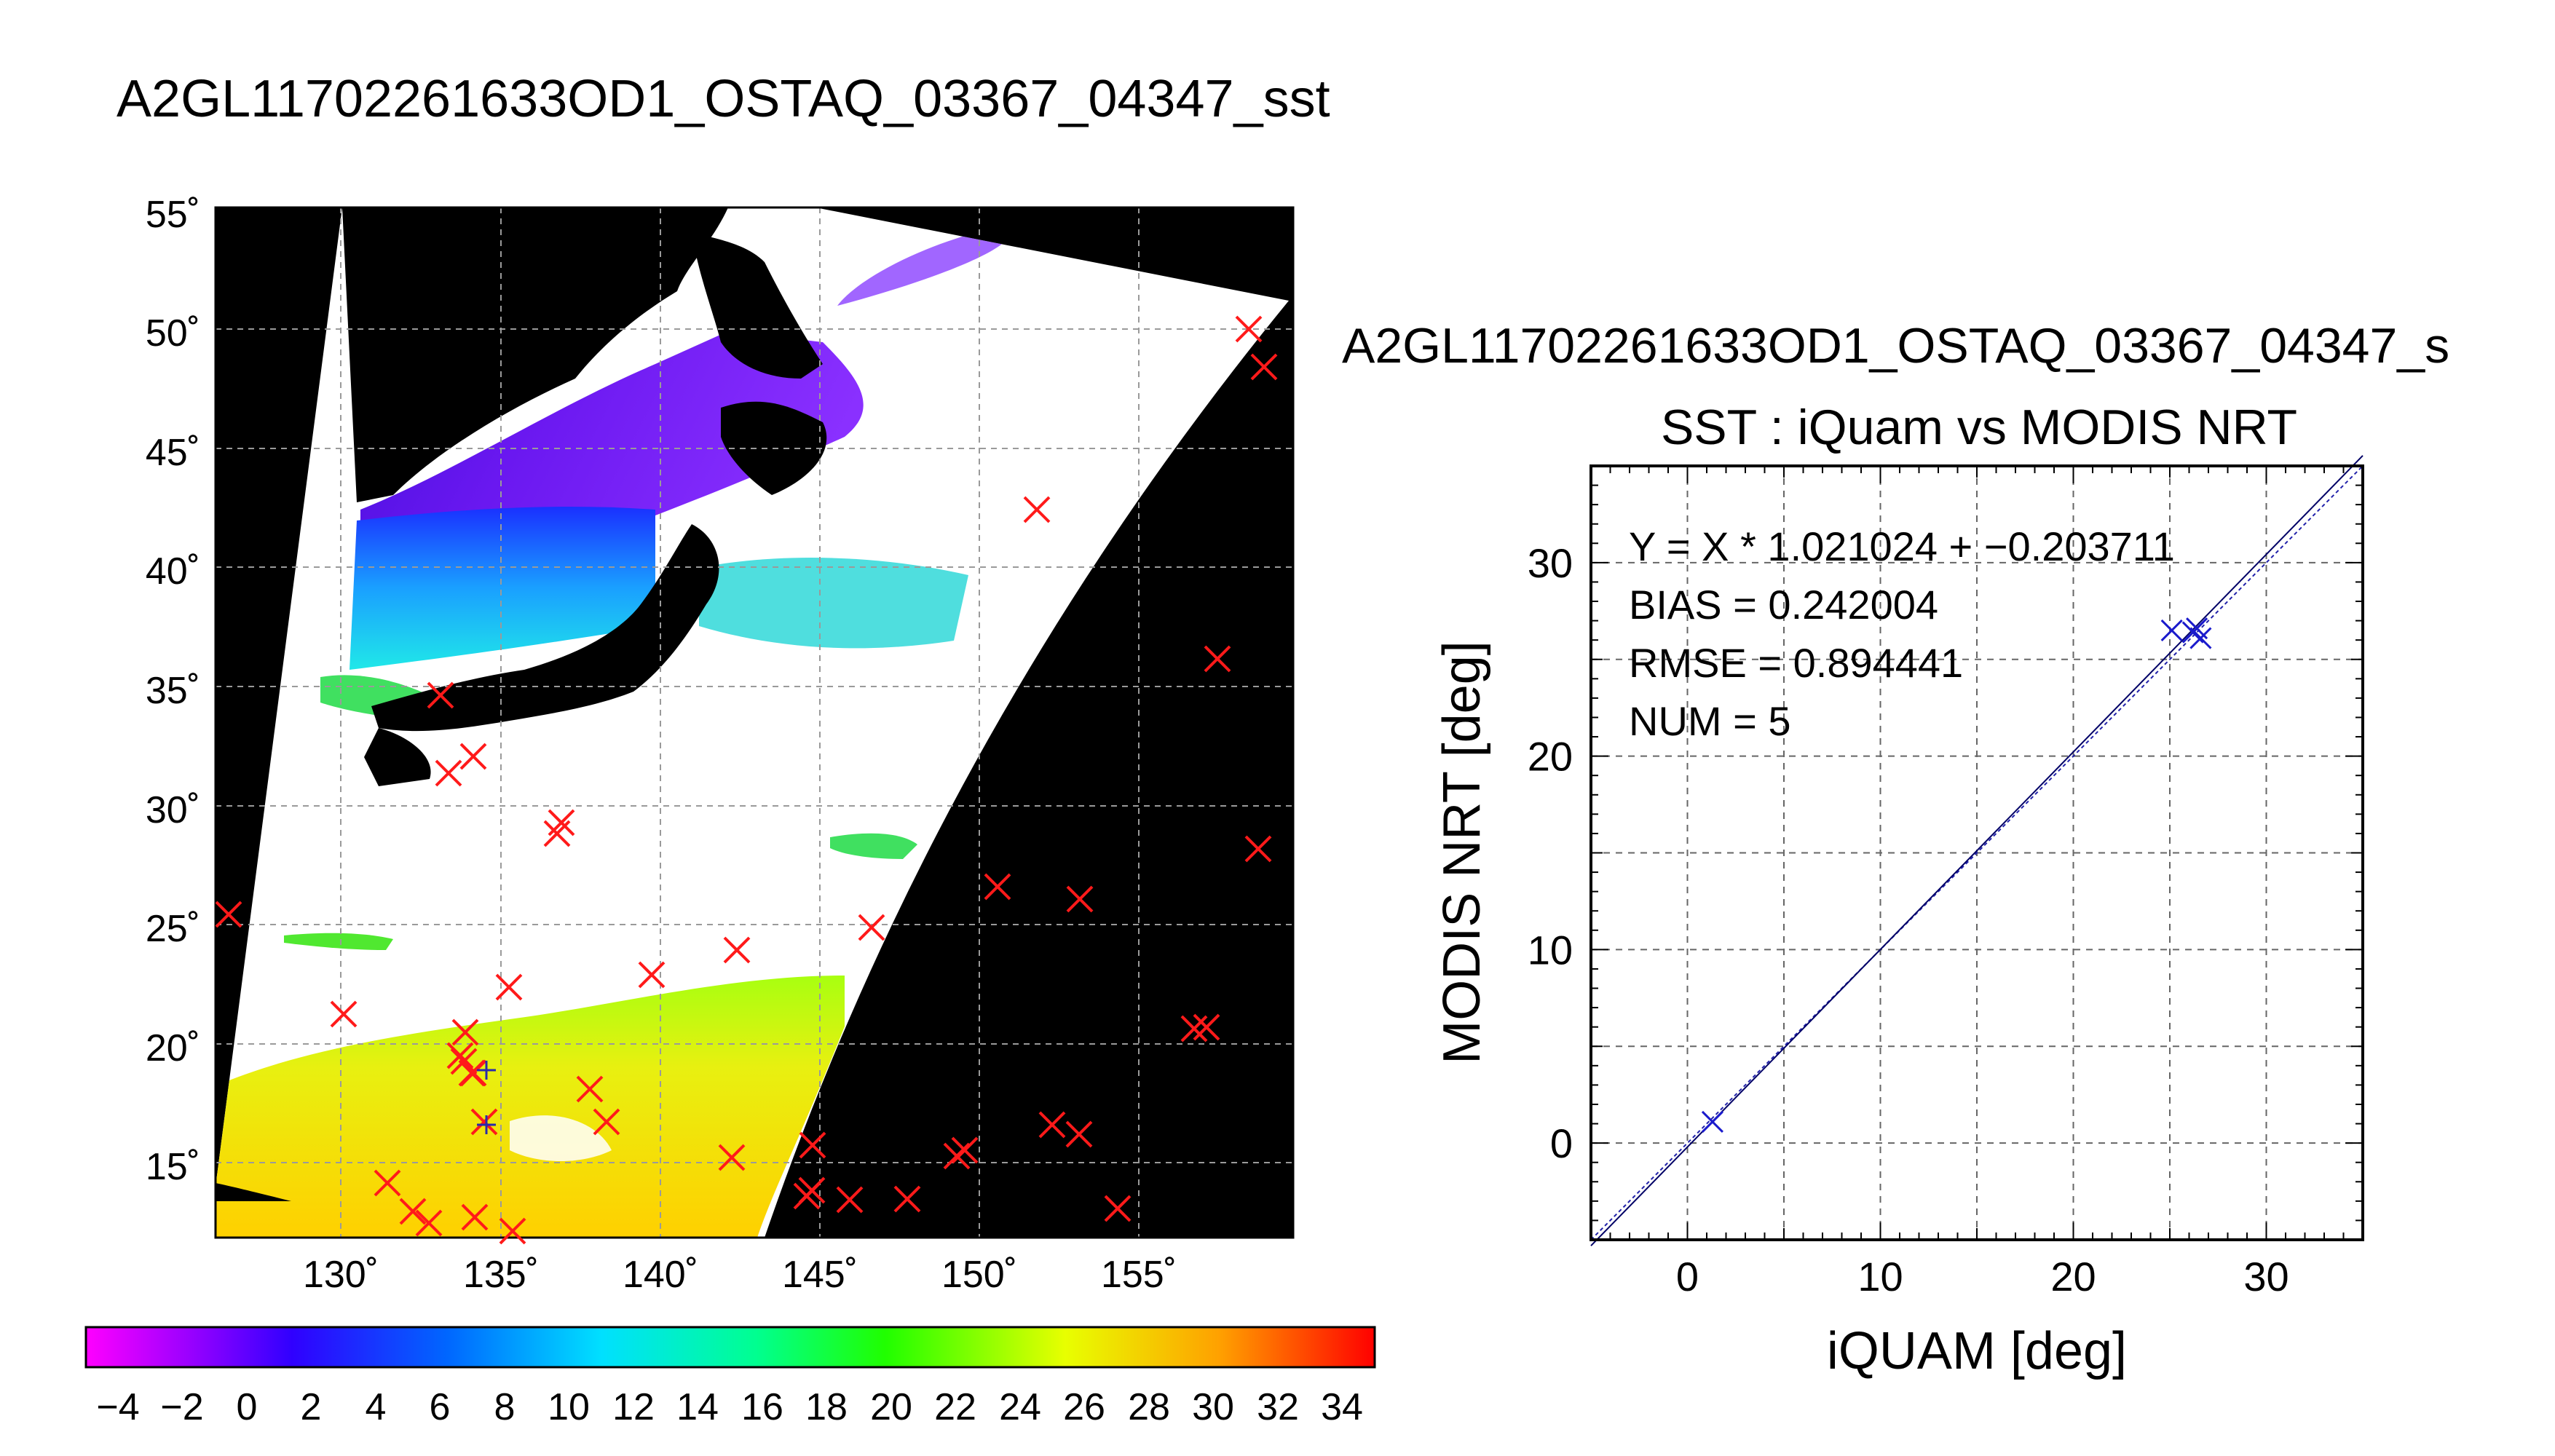 The height and width of the screenshot is (1456, 2555). What do you see at coordinates (173, 571) in the screenshot?
I see `lat-tick-label: 40˚` at bounding box center [173, 571].